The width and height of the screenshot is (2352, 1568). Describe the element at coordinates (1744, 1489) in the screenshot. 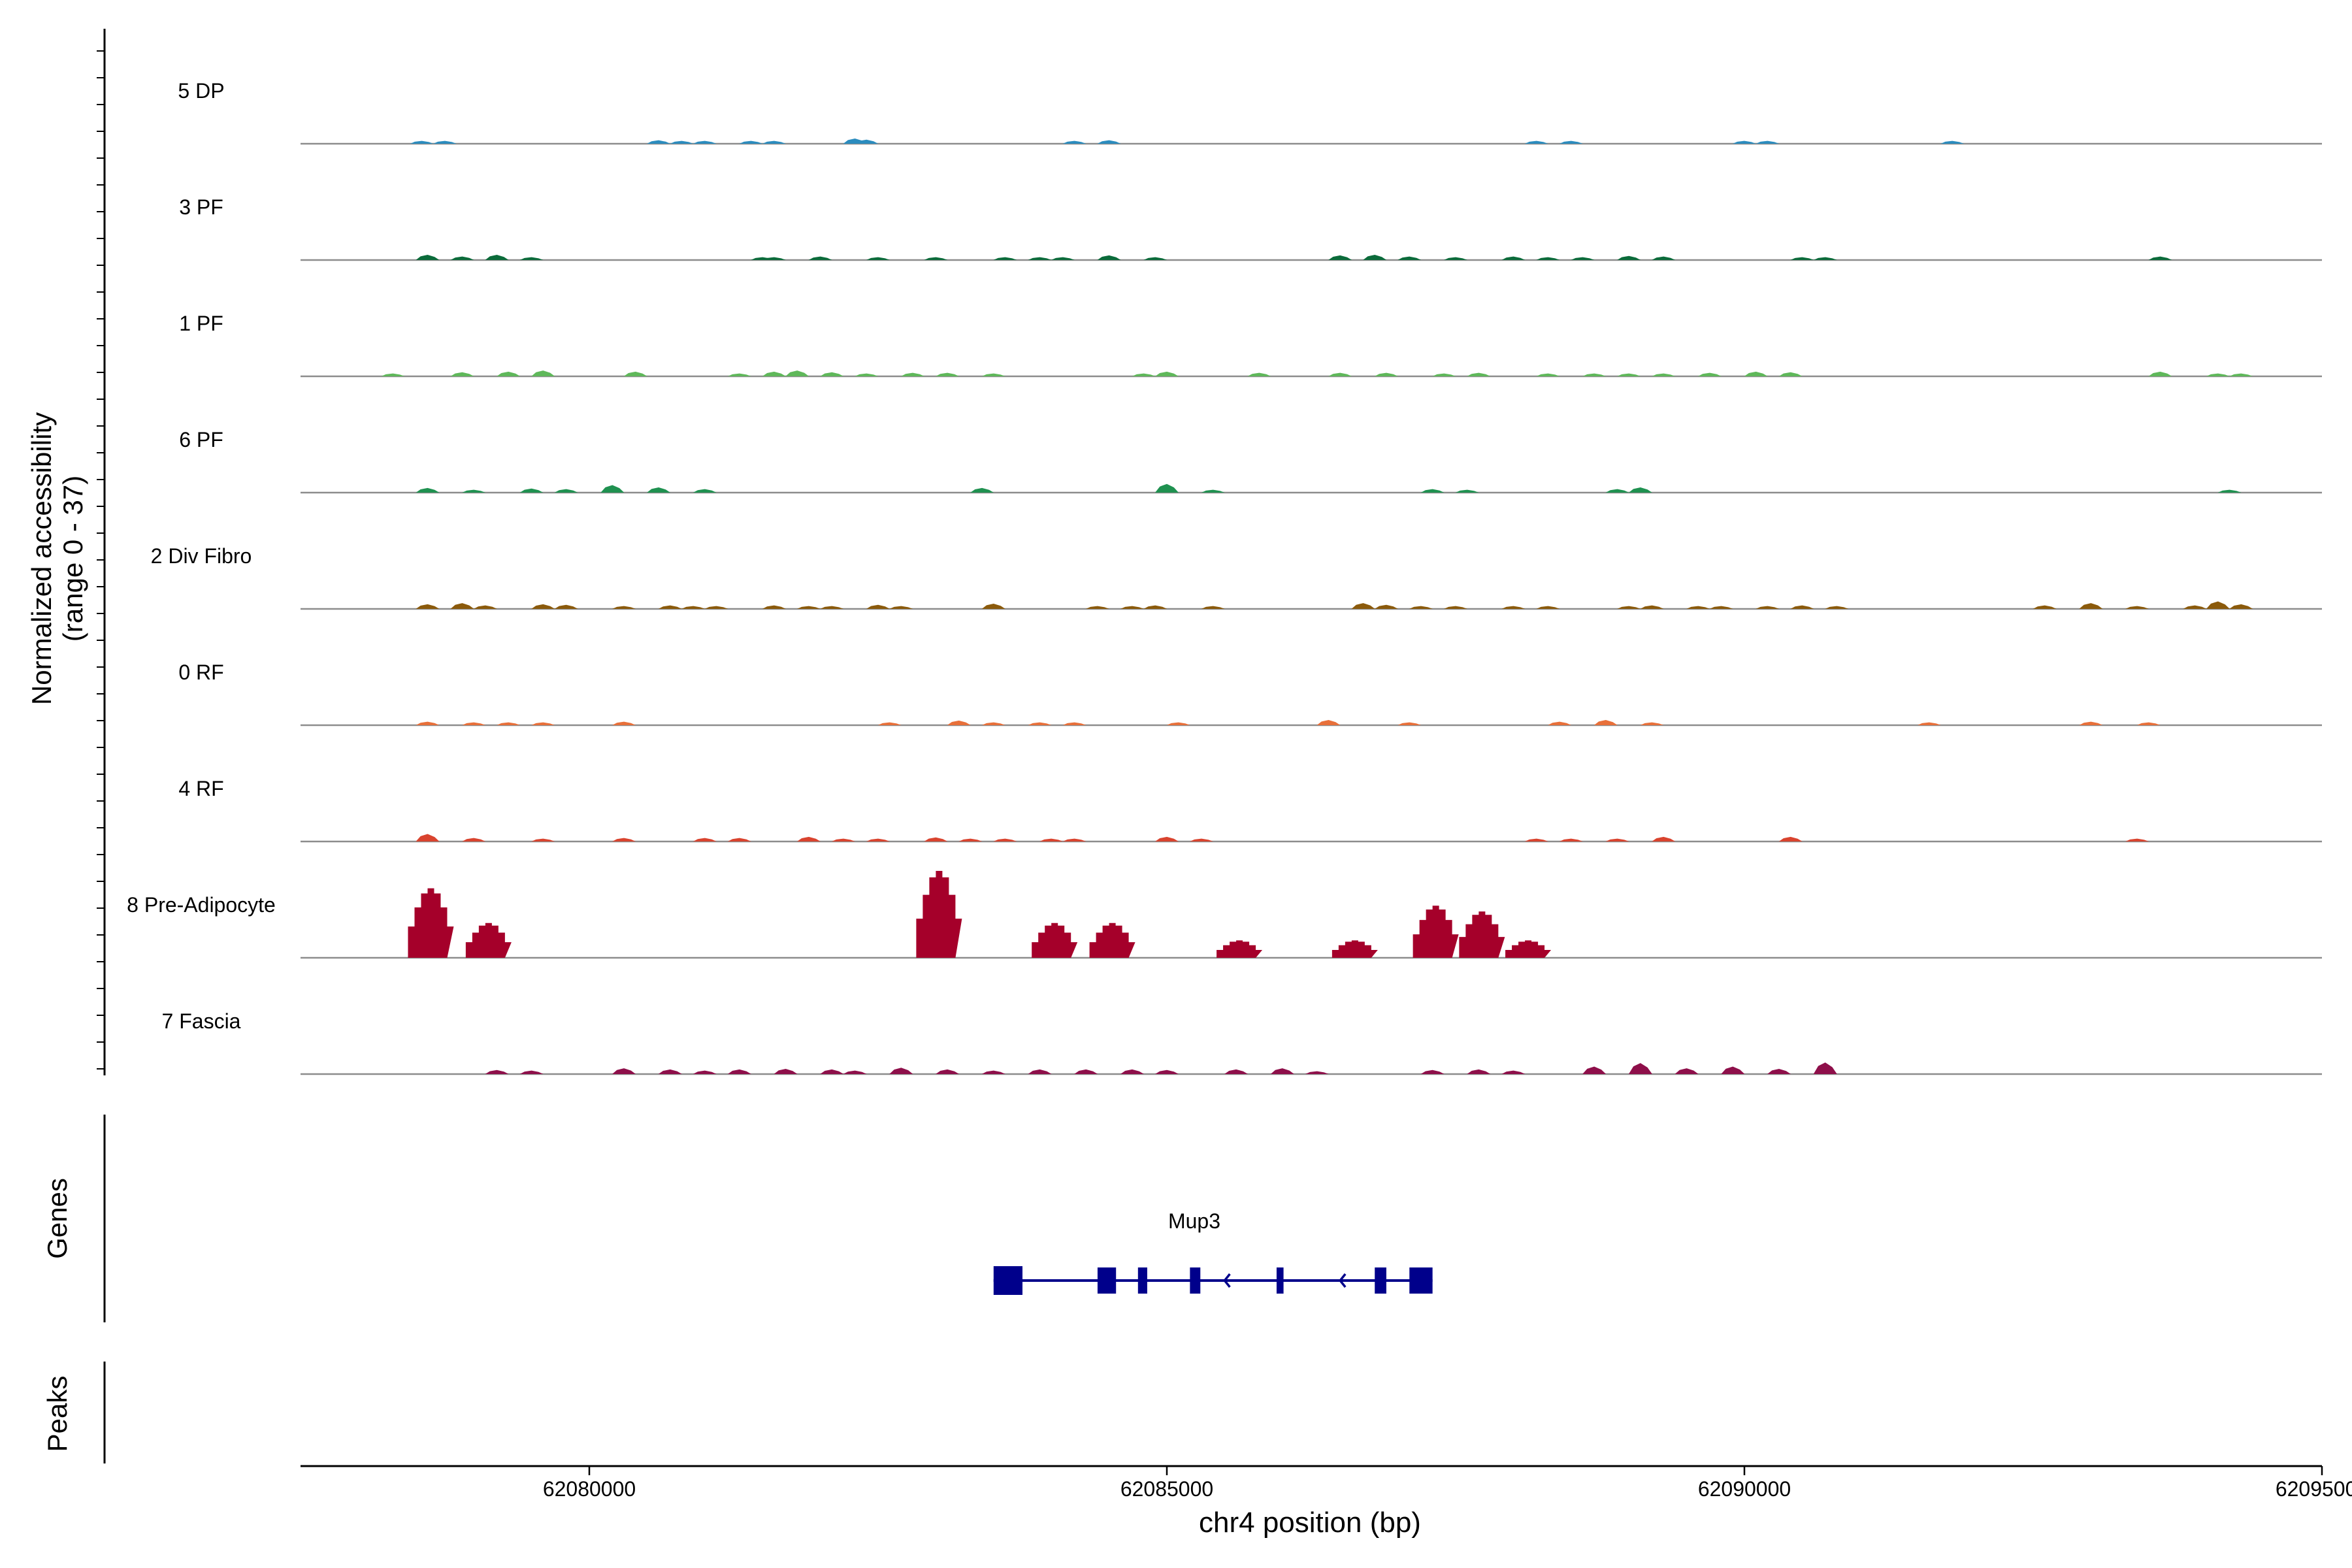

I see `x-tick-label: 62090000` at that location.